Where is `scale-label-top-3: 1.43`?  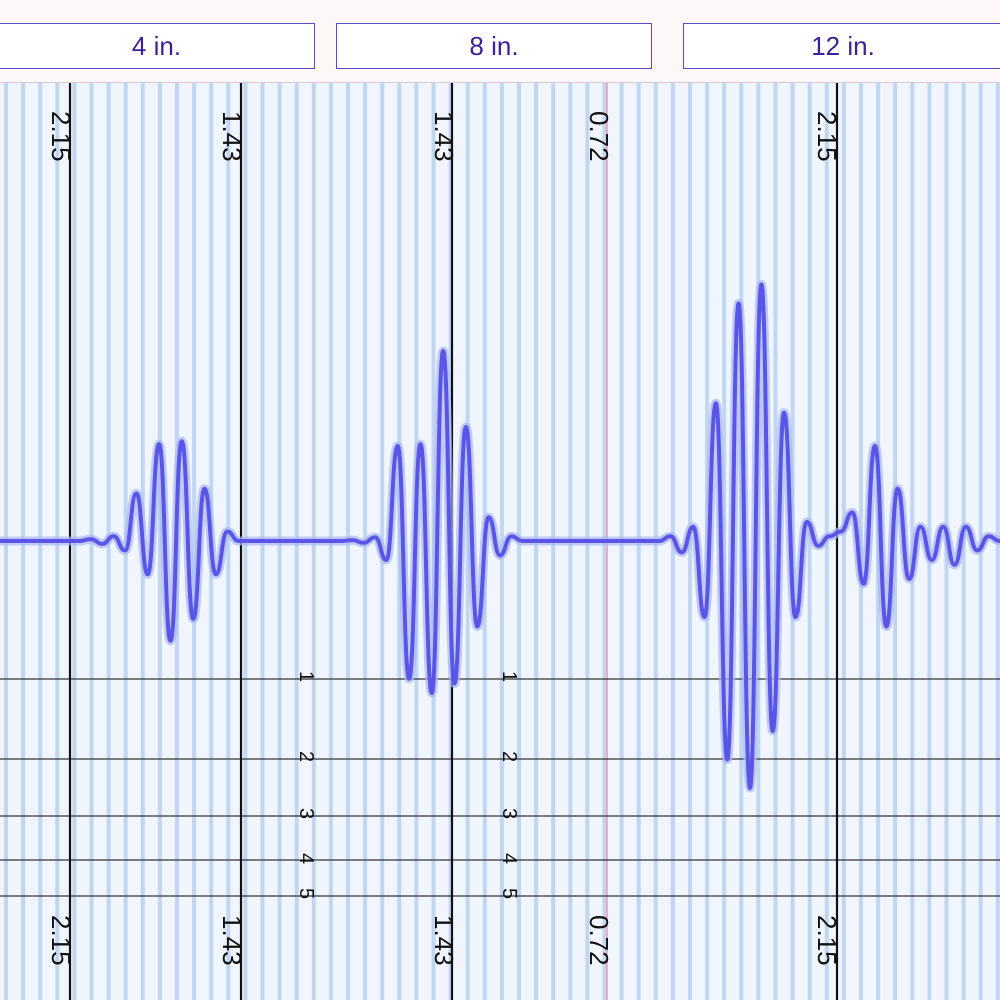 scale-label-top-3: 1.43 is located at coordinates (444, 136).